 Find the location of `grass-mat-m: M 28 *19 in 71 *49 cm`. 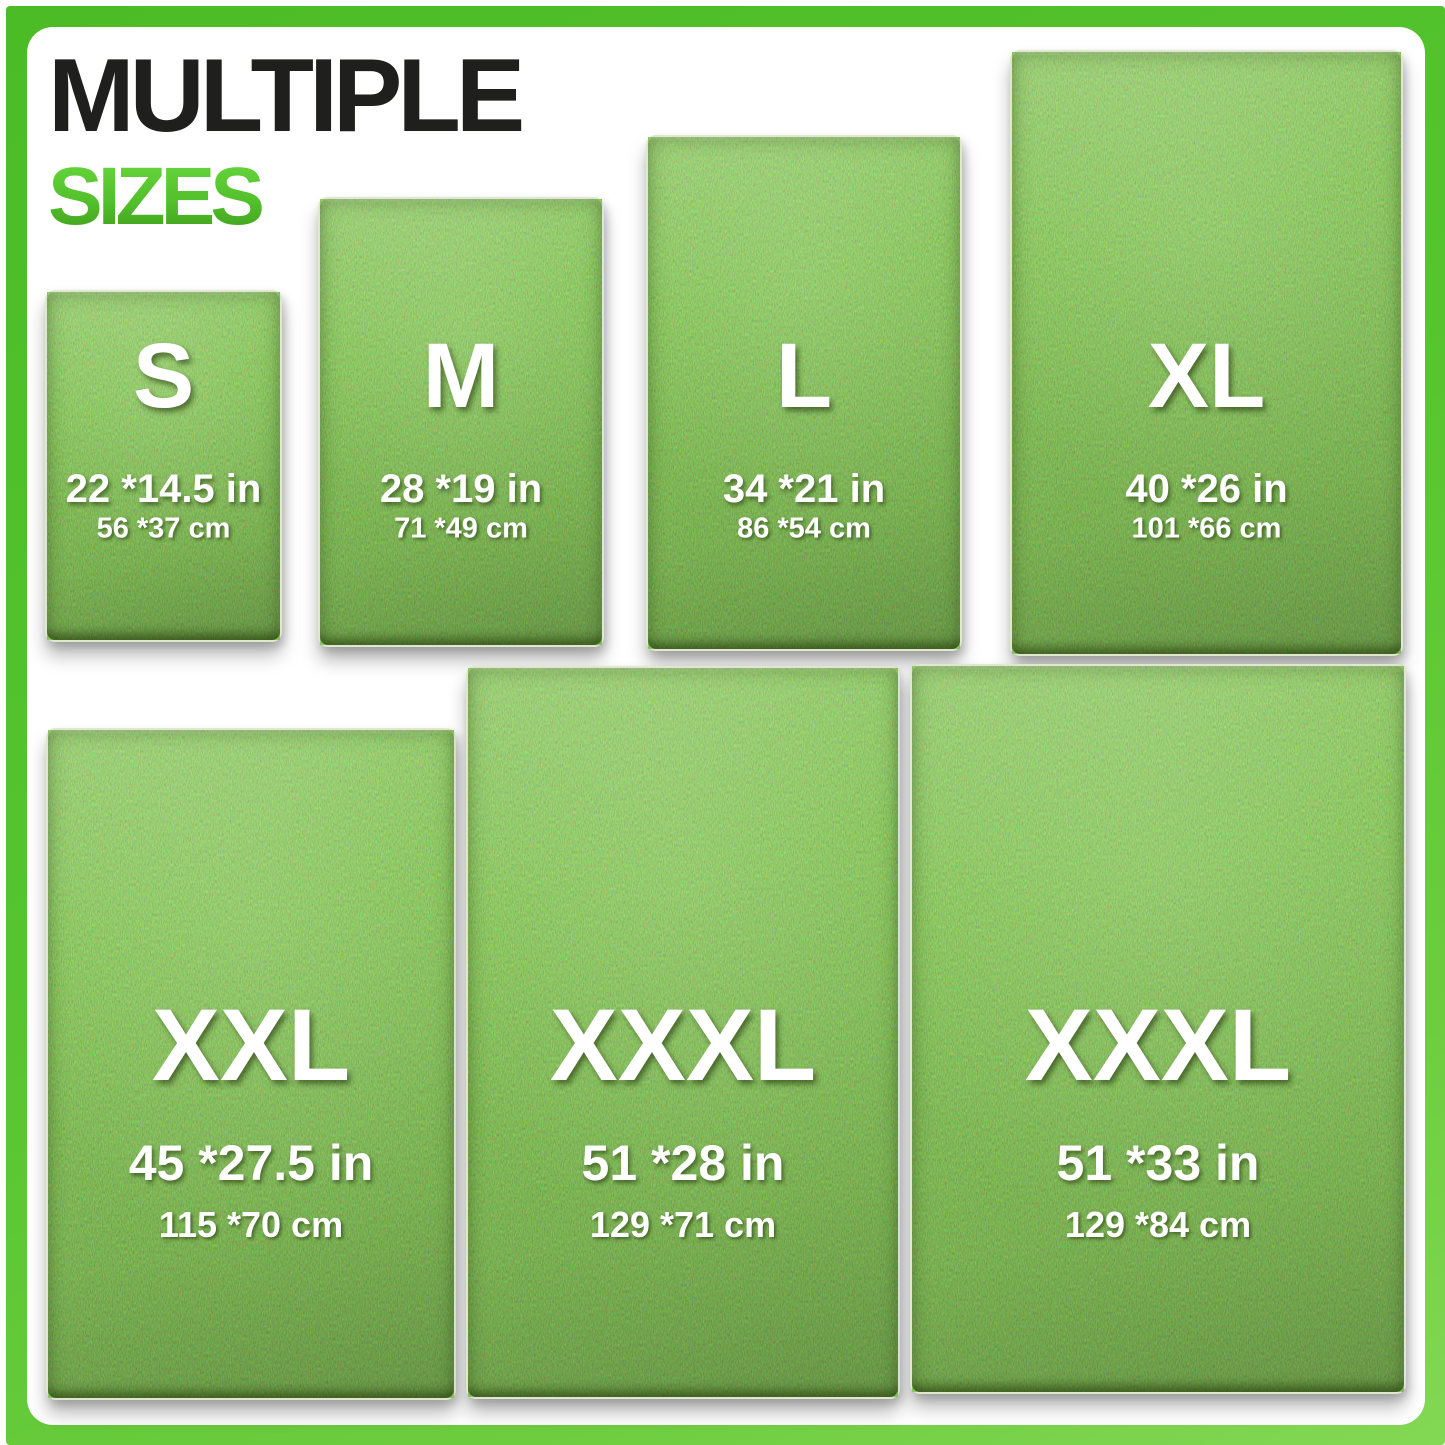

grass-mat-m: M 28 *19 in 71 *49 cm is located at coordinates (461, 422).